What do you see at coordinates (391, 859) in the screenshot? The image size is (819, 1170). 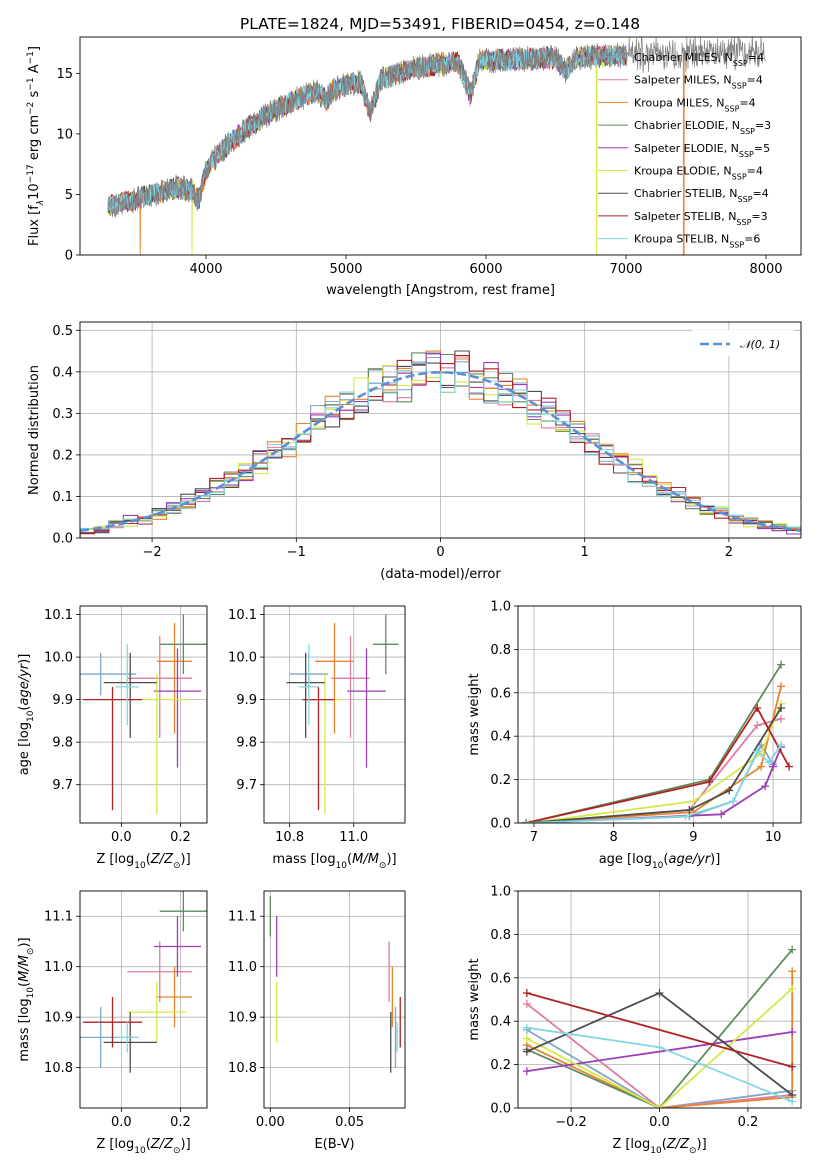 I see `age_vs_mass-xlabel-part: )]` at bounding box center [391, 859].